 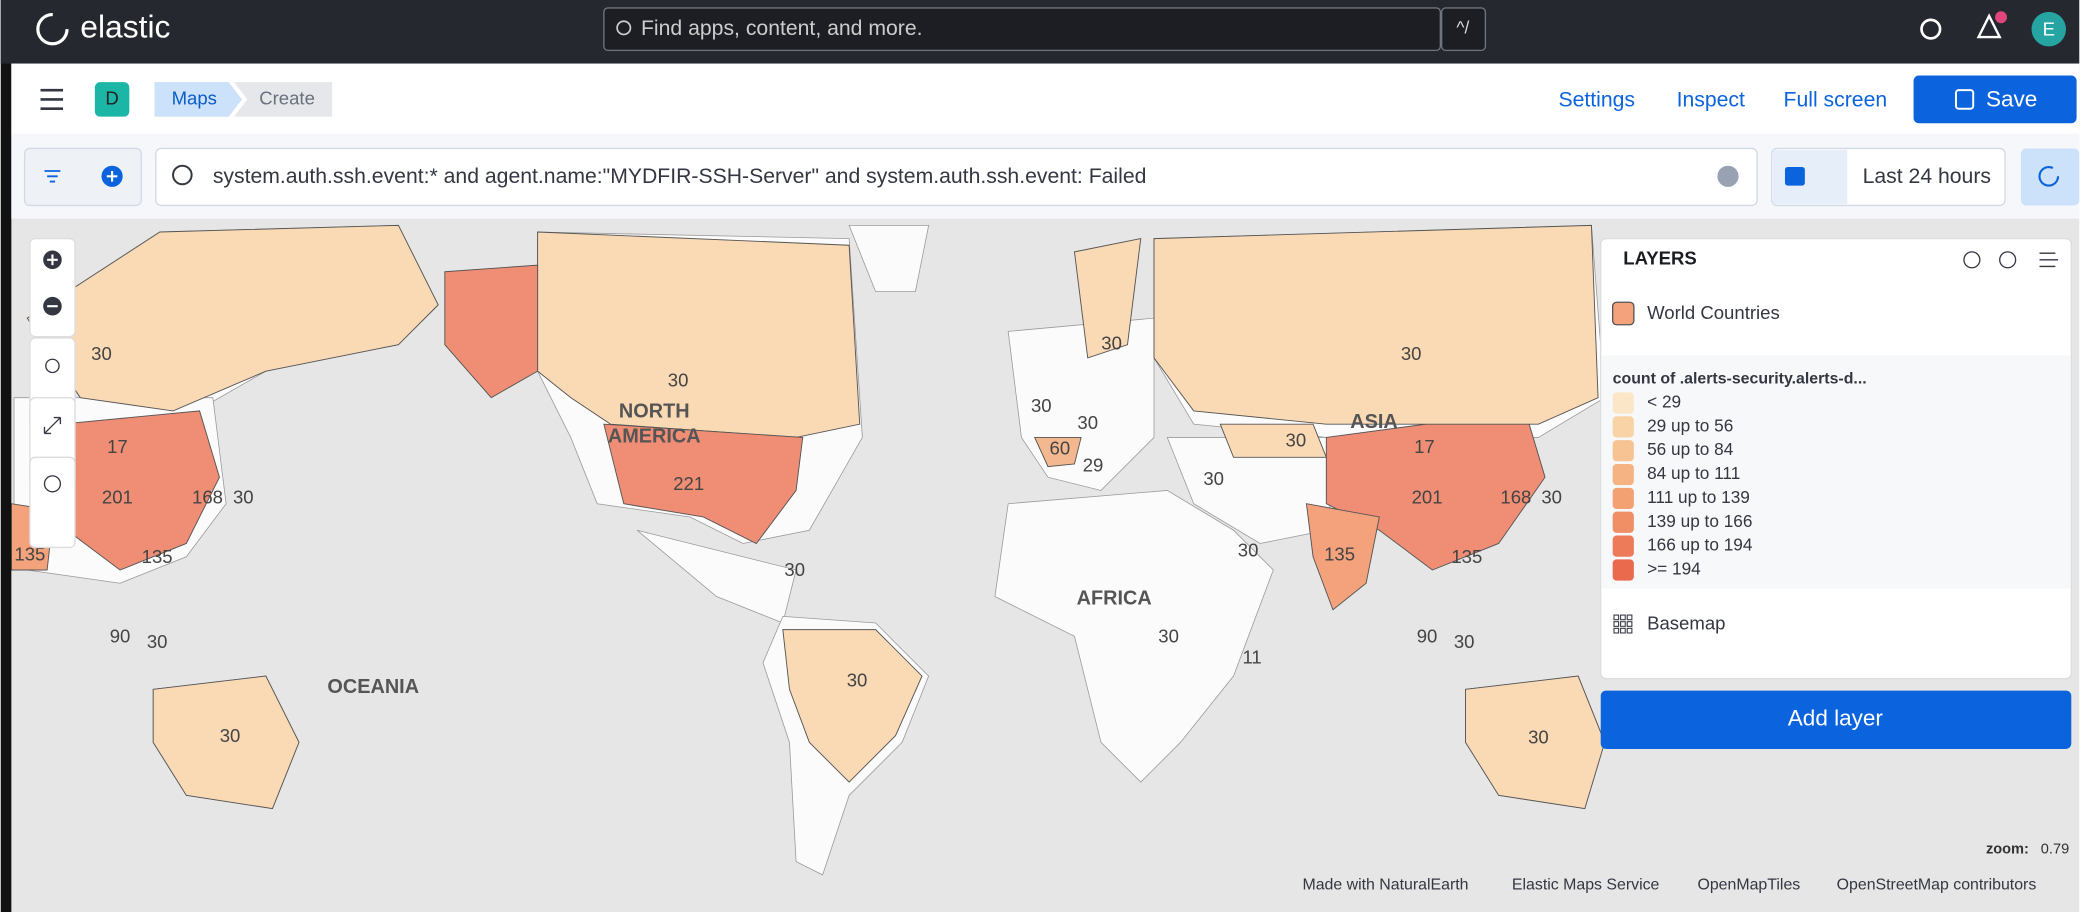 What do you see at coordinates (1927, 176) in the screenshot?
I see `date-range: Last 24 hours` at bounding box center [1927, 176].